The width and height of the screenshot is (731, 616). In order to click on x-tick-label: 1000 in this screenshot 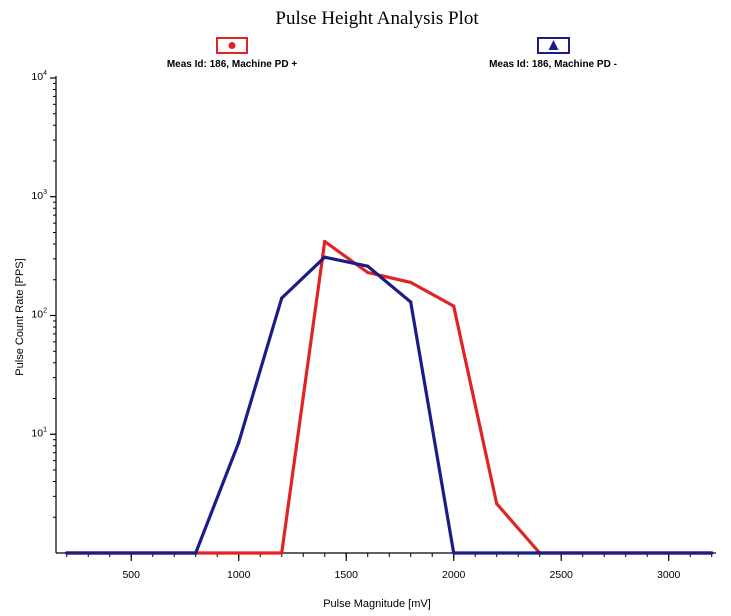, I will do `click(239, 575)`.